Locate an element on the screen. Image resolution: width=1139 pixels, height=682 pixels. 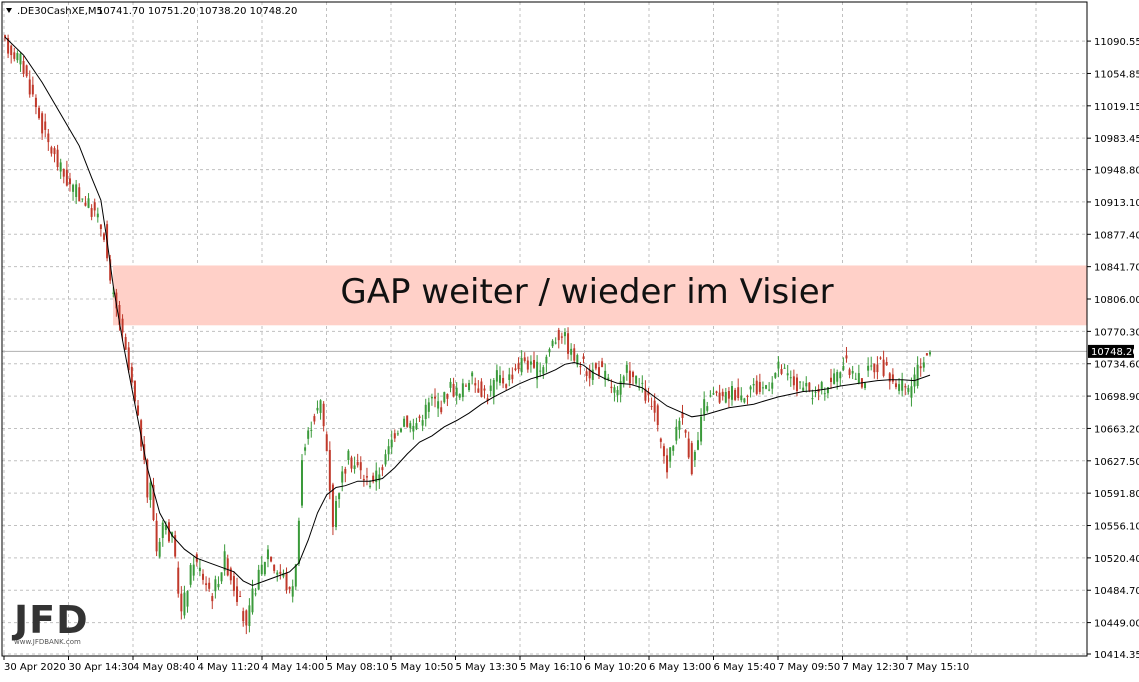
y-tick-label: 10591.80 is located at coordinates (1116, 494).